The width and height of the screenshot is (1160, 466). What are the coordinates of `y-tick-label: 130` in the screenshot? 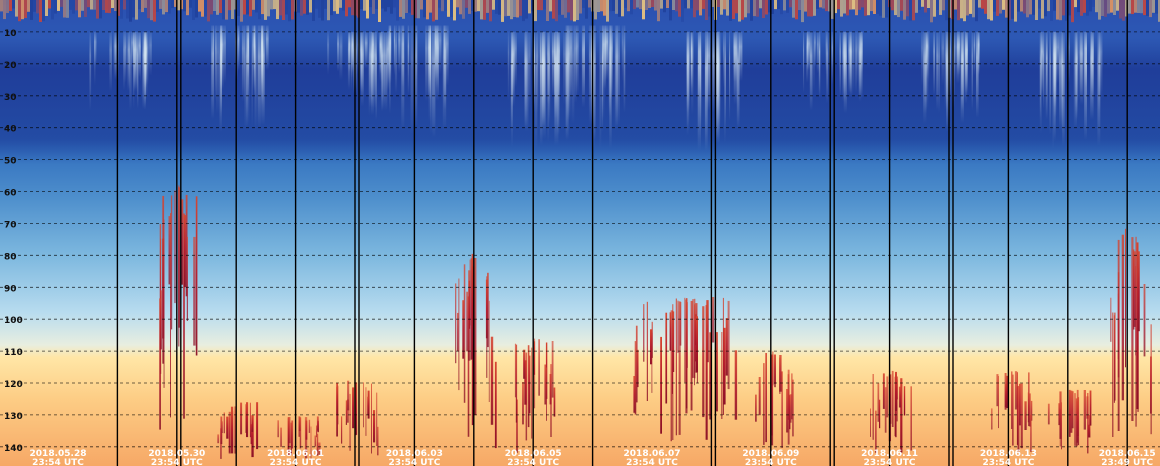 It's located at (13, 417).